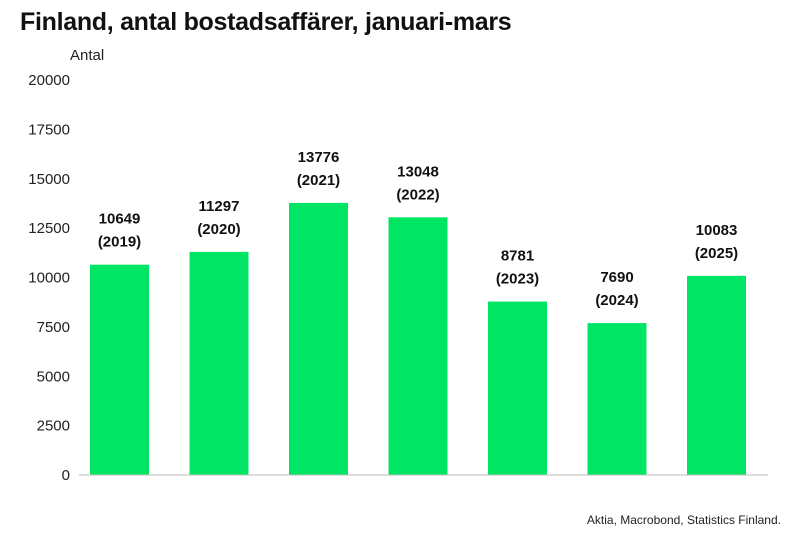 The height and width of the screenshot is (534, 789). What do you see at coordinates (319, 157) in the screenshot?
I see `data-label-value: 13776` at bounding box center [319, 157].